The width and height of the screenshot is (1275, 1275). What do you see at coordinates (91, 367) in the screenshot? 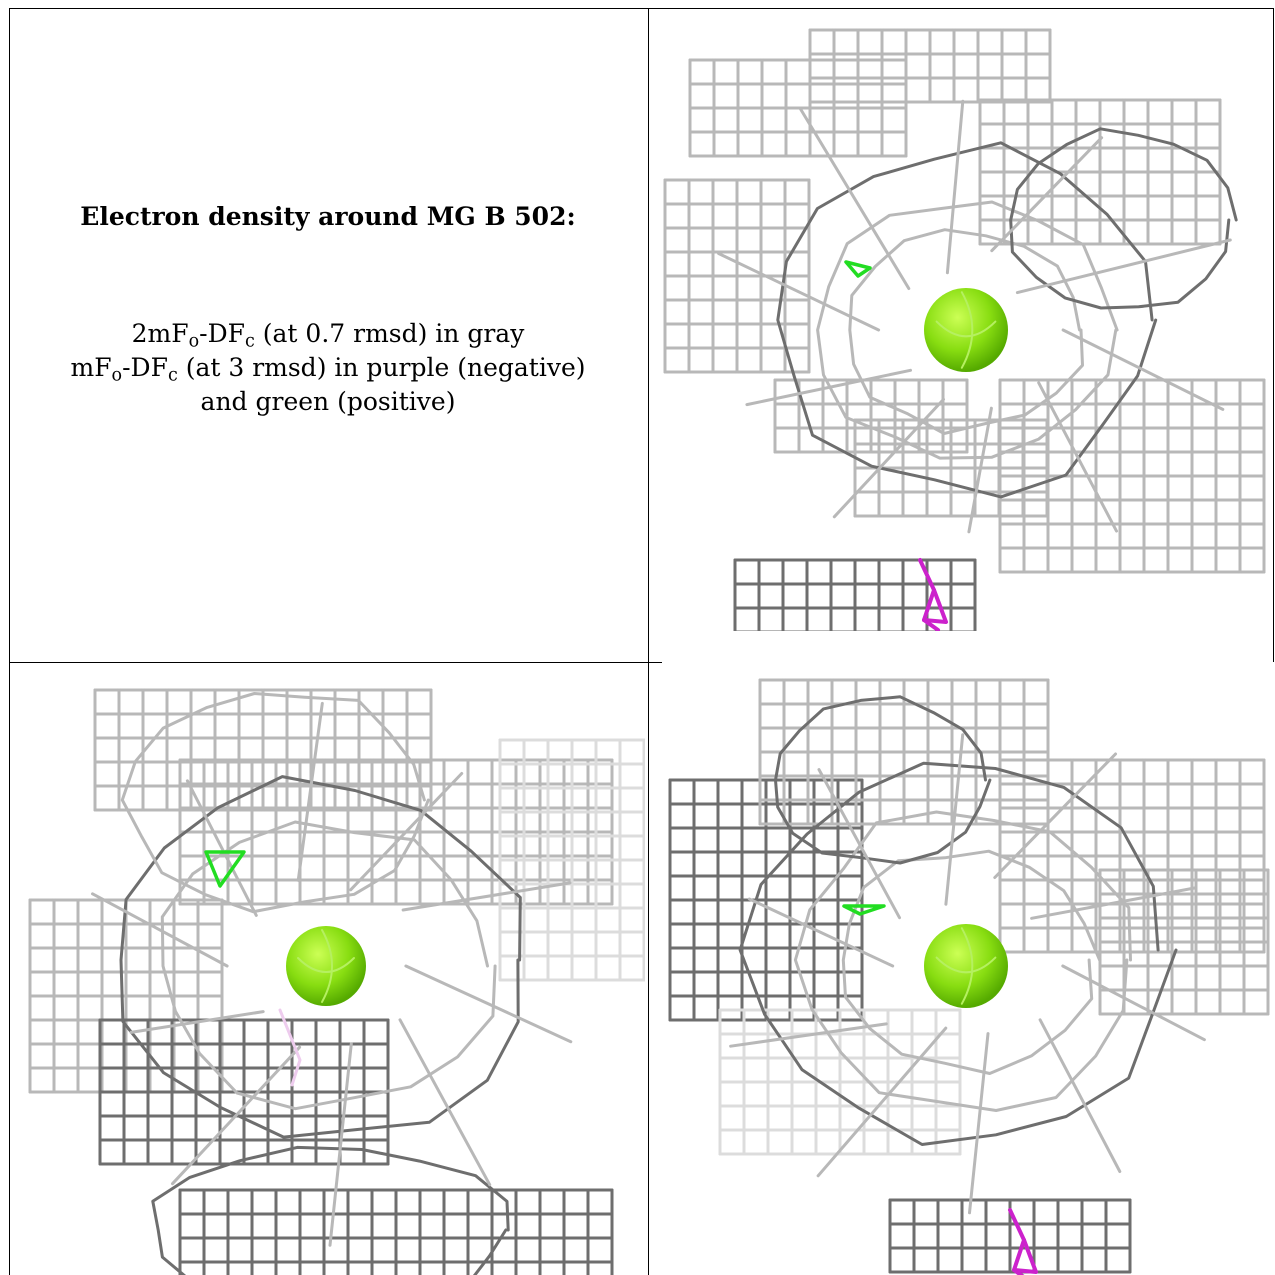
I see `map2-prefix: mF` at bounding box center [91, 367].